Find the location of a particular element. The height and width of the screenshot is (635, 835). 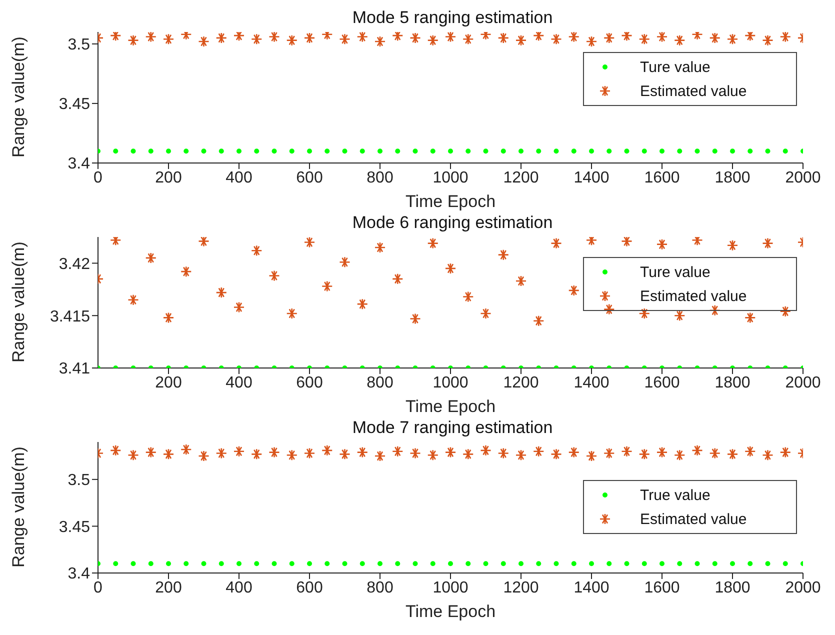

x-tick-label: 600 is located at coordinates (309, 177).